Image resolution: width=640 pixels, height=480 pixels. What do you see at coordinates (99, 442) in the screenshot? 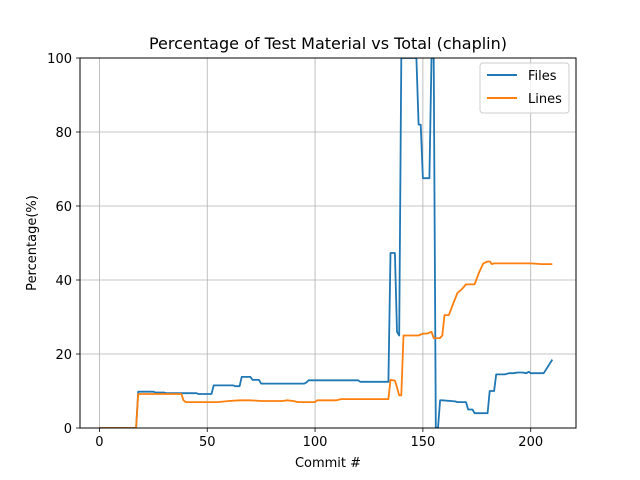
I see `x-tick-label: 0` at bounding box center [99, 442].